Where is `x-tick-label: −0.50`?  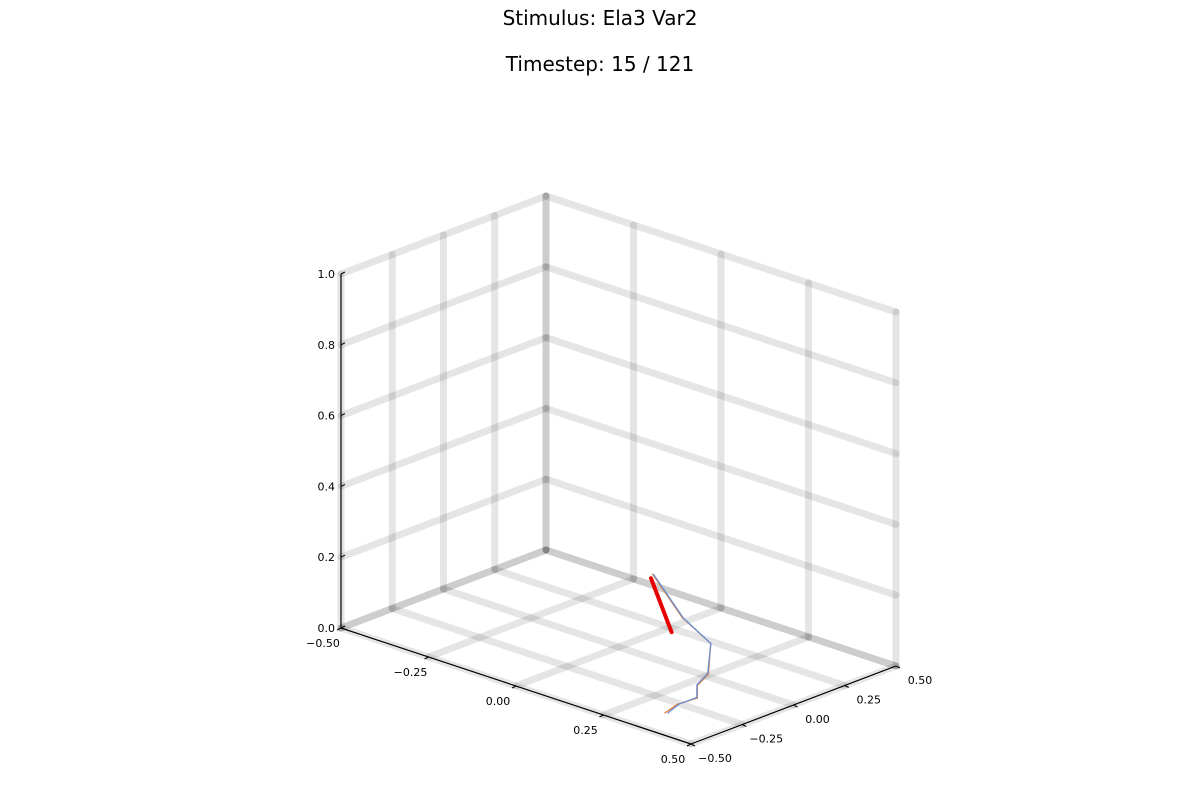
x-tick-label: −0.50 is located at coordinates (323, 643).